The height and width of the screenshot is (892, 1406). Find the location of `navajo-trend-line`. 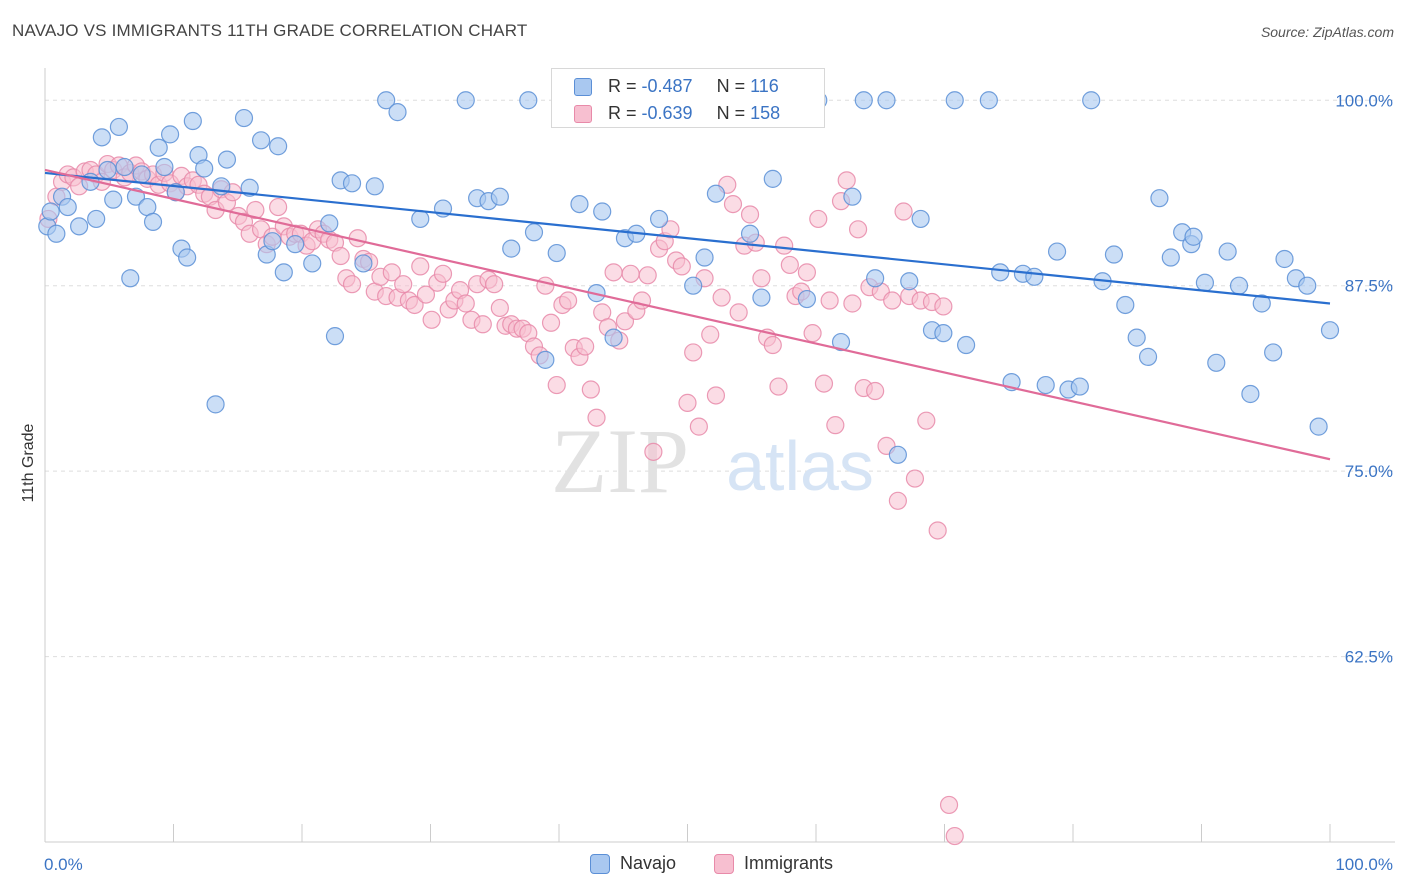

navajo-trend-line is located at coordinates (687, 238).